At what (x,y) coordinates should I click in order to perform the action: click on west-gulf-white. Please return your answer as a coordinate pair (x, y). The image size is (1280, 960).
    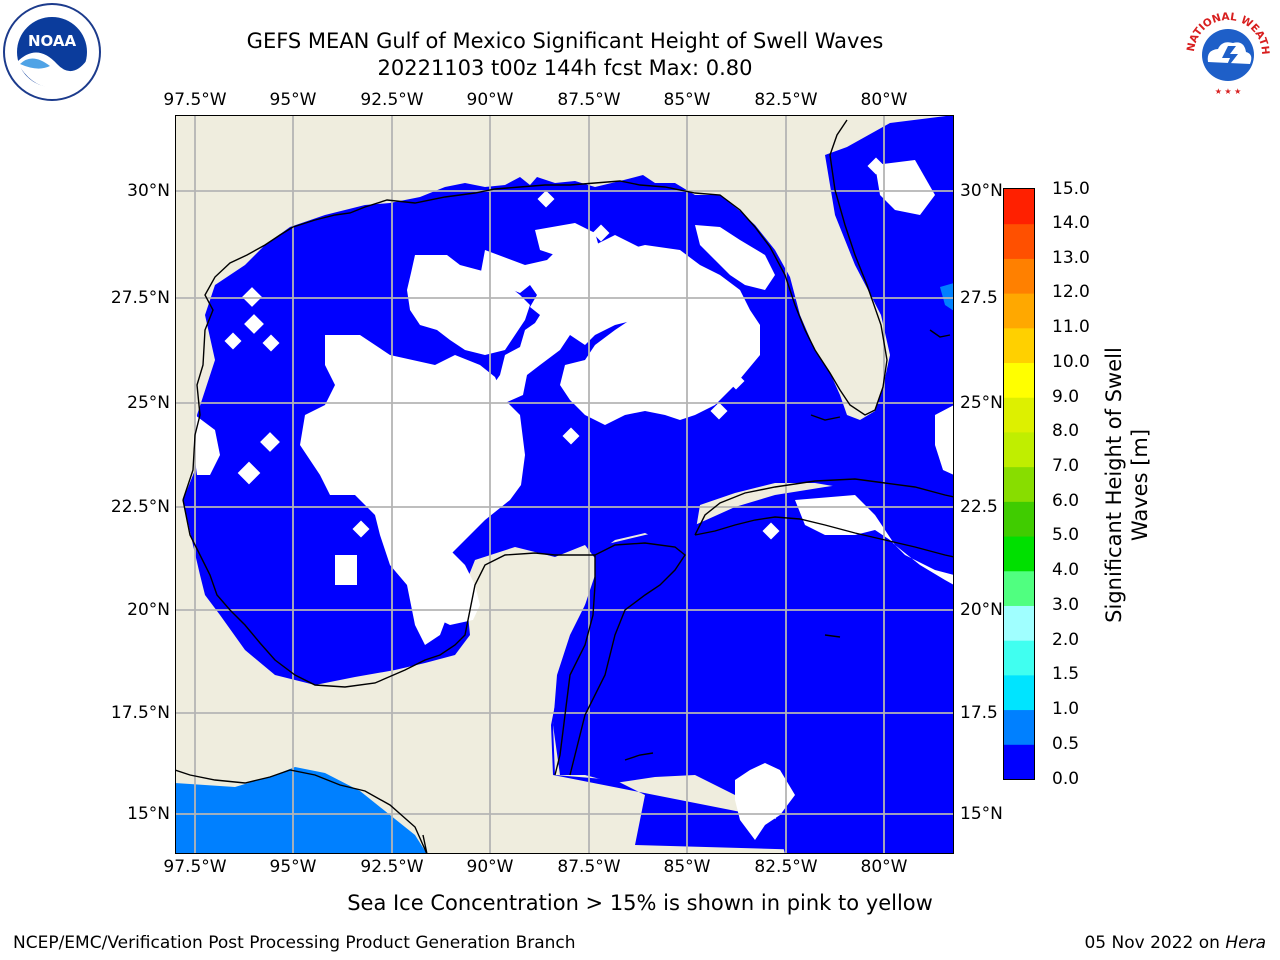
    Looking at the image, I should click on (412, 490).